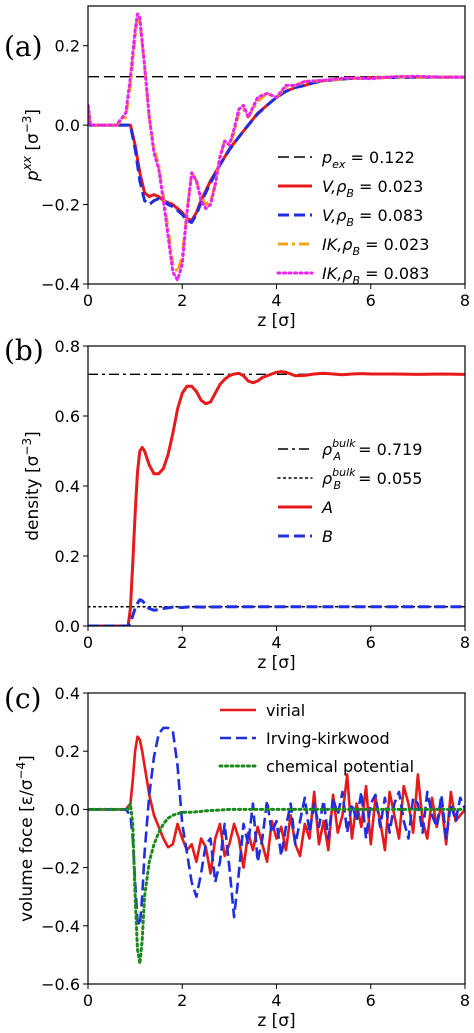  I want to click on legend-label: B, so click(327, 536).